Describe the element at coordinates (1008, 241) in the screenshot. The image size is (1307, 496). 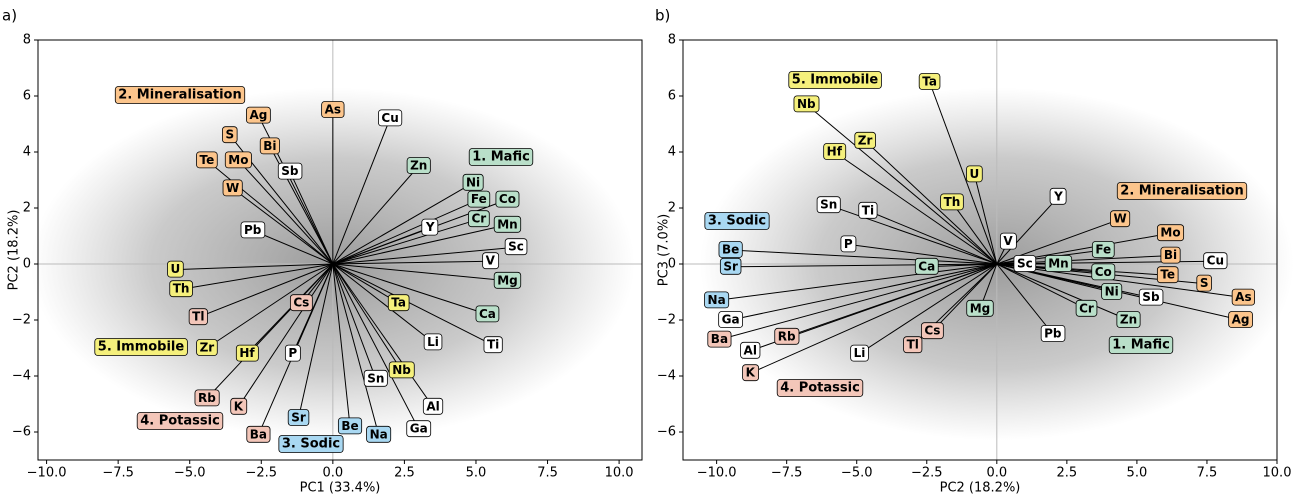
I see `loading-label: V` at that location.